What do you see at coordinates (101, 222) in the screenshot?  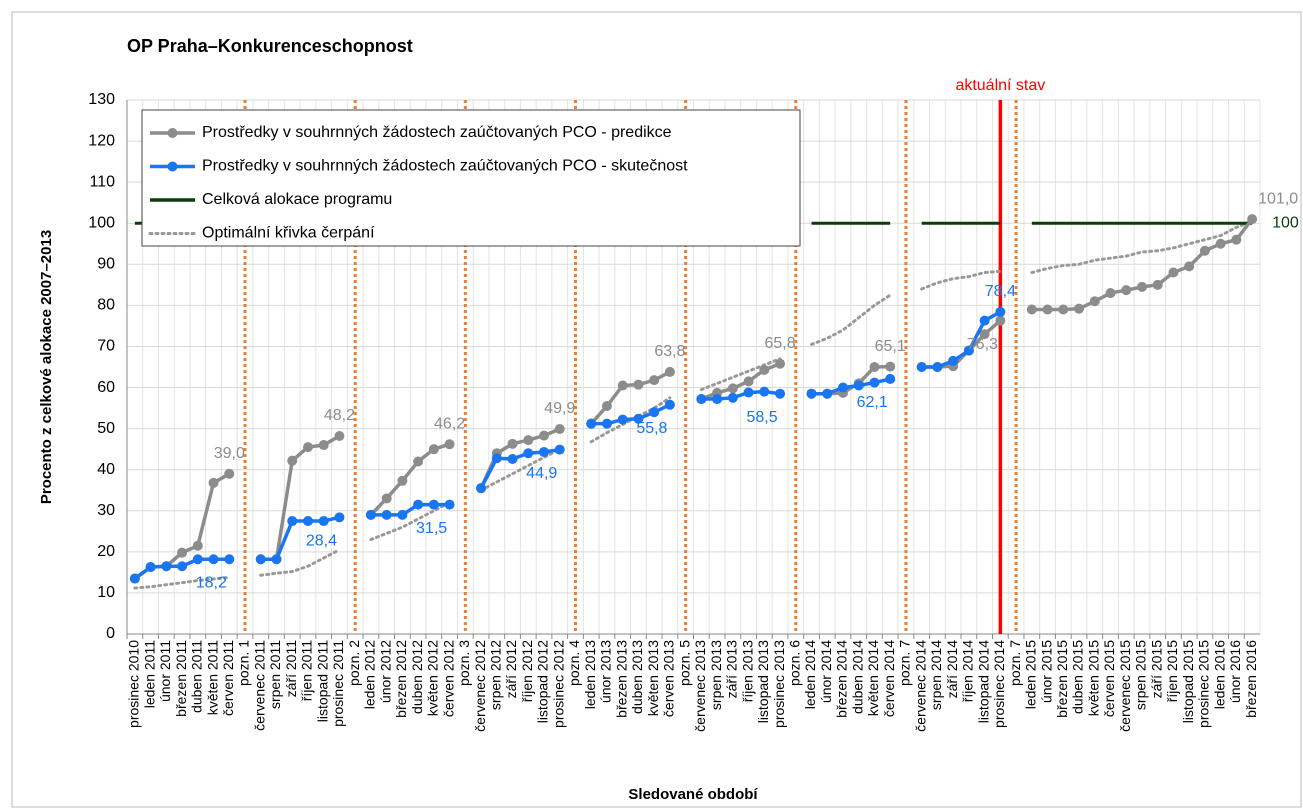 I see `y-tick-label: 100` at bounding box center [101, 222].